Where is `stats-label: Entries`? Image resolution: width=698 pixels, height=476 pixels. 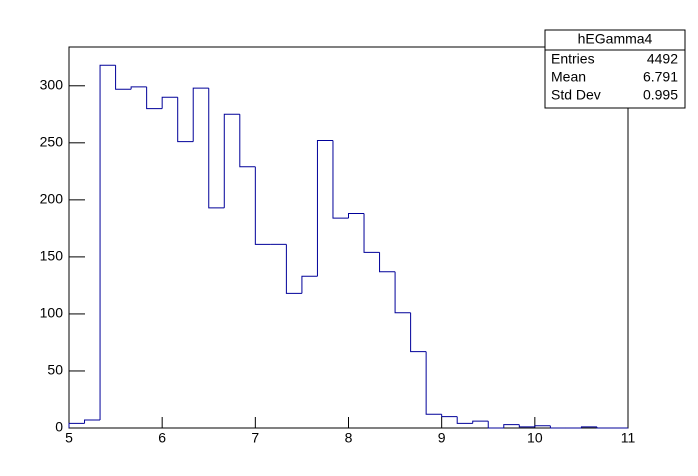
stats-label: Entries is located at coordinates (573, 59).